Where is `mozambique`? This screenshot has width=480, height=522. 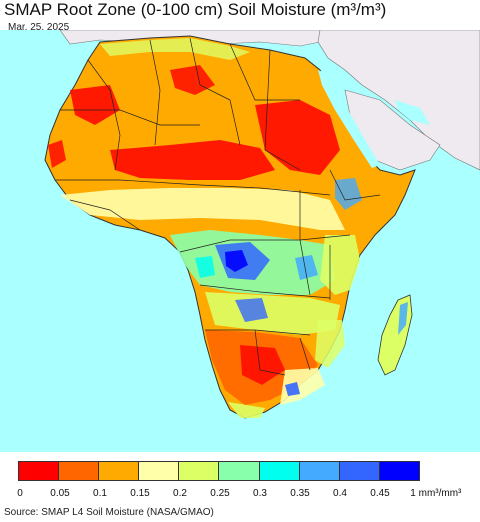
mozambique is located at coordinates (330, 344).